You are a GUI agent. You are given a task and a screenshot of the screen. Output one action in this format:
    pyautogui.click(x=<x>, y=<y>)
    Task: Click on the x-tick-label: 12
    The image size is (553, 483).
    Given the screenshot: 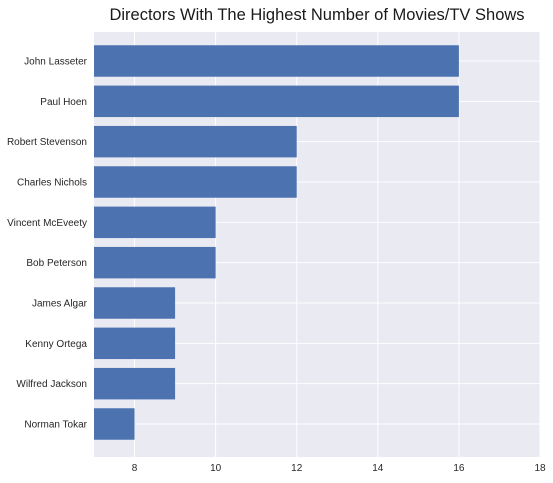 What is the action you would take?
    pyautogui.click(x=297, y=468)
    